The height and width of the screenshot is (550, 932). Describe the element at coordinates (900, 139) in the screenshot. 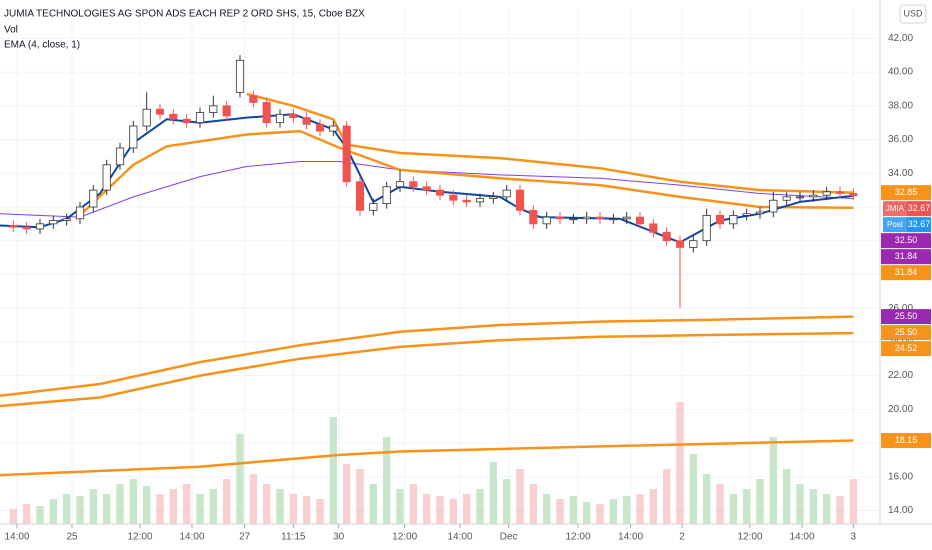

I see `y-tick-label: 36.00` at that location.